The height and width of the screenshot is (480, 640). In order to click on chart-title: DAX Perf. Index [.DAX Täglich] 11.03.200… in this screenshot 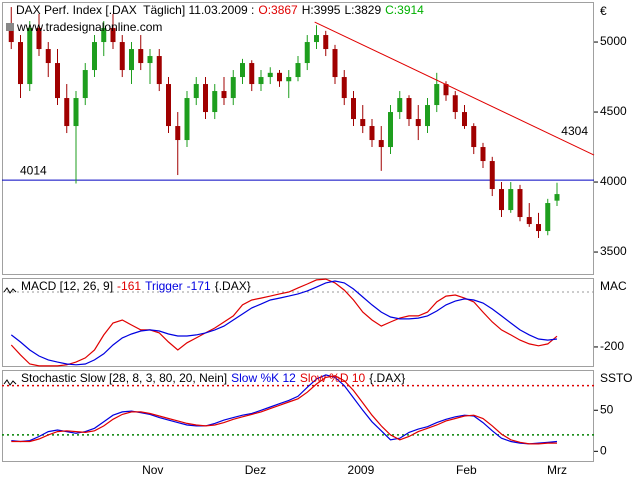, I will do `click(220, 10)`.